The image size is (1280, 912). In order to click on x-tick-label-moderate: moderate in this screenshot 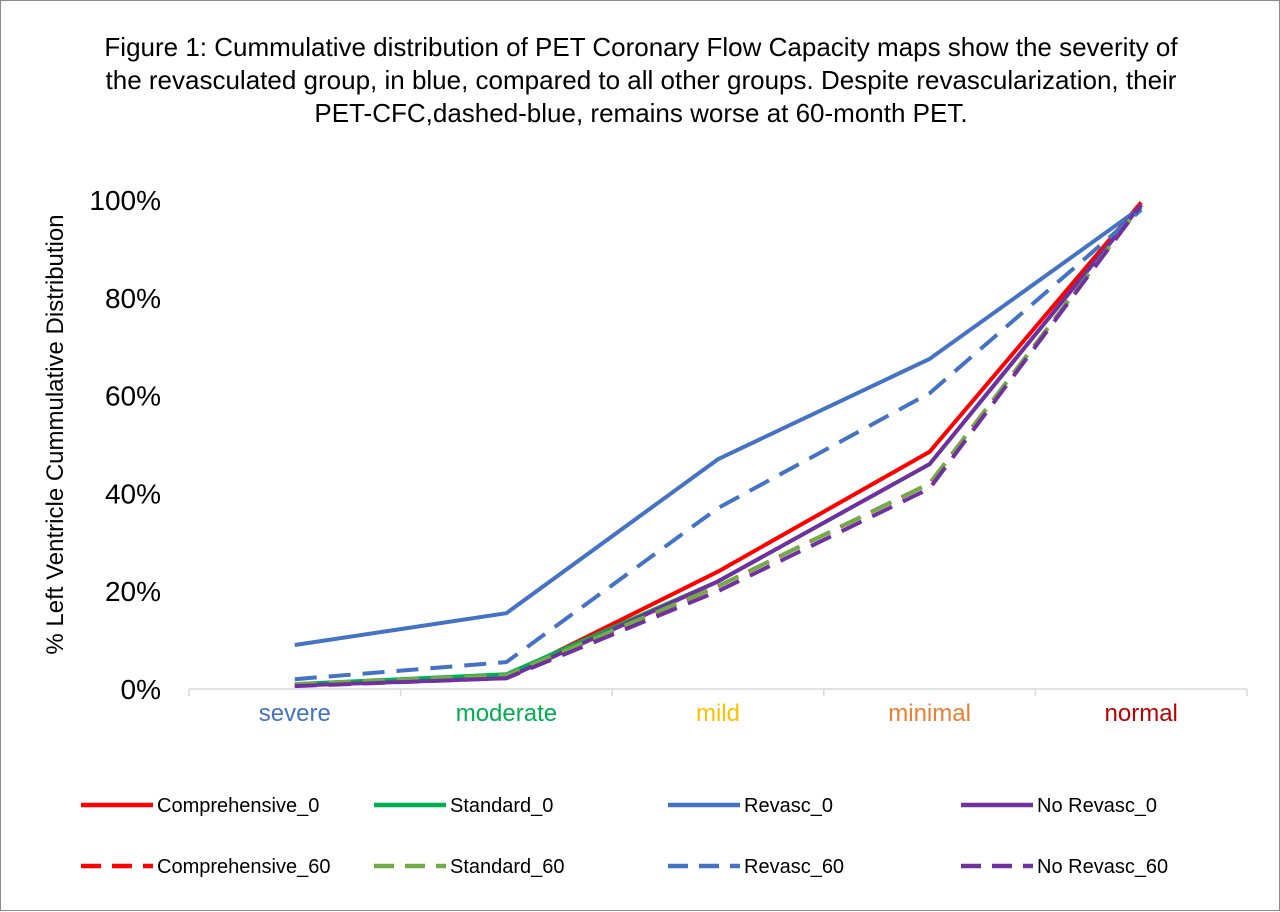, I will do `click(506, 713)`.